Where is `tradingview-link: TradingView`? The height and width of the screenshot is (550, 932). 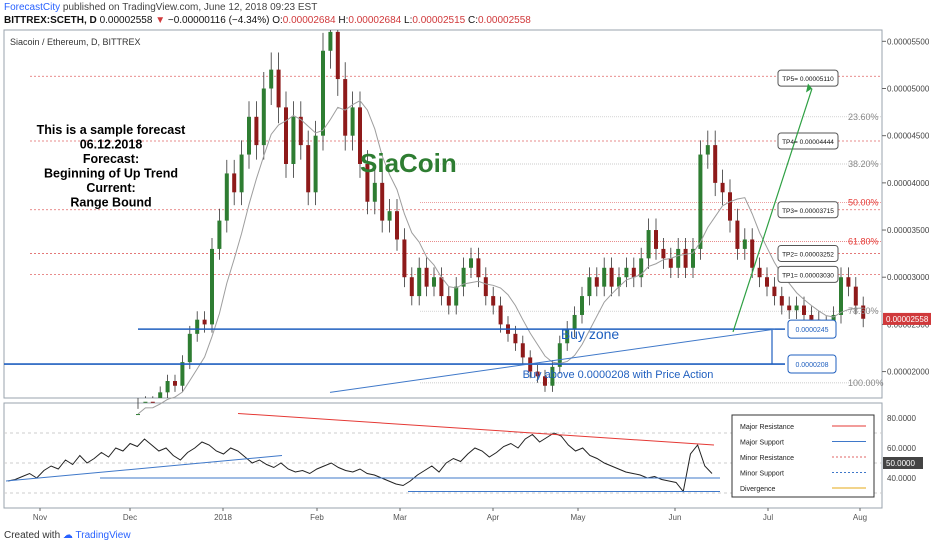
tradingview-link: TradingView is located at coordinates (103, 535).